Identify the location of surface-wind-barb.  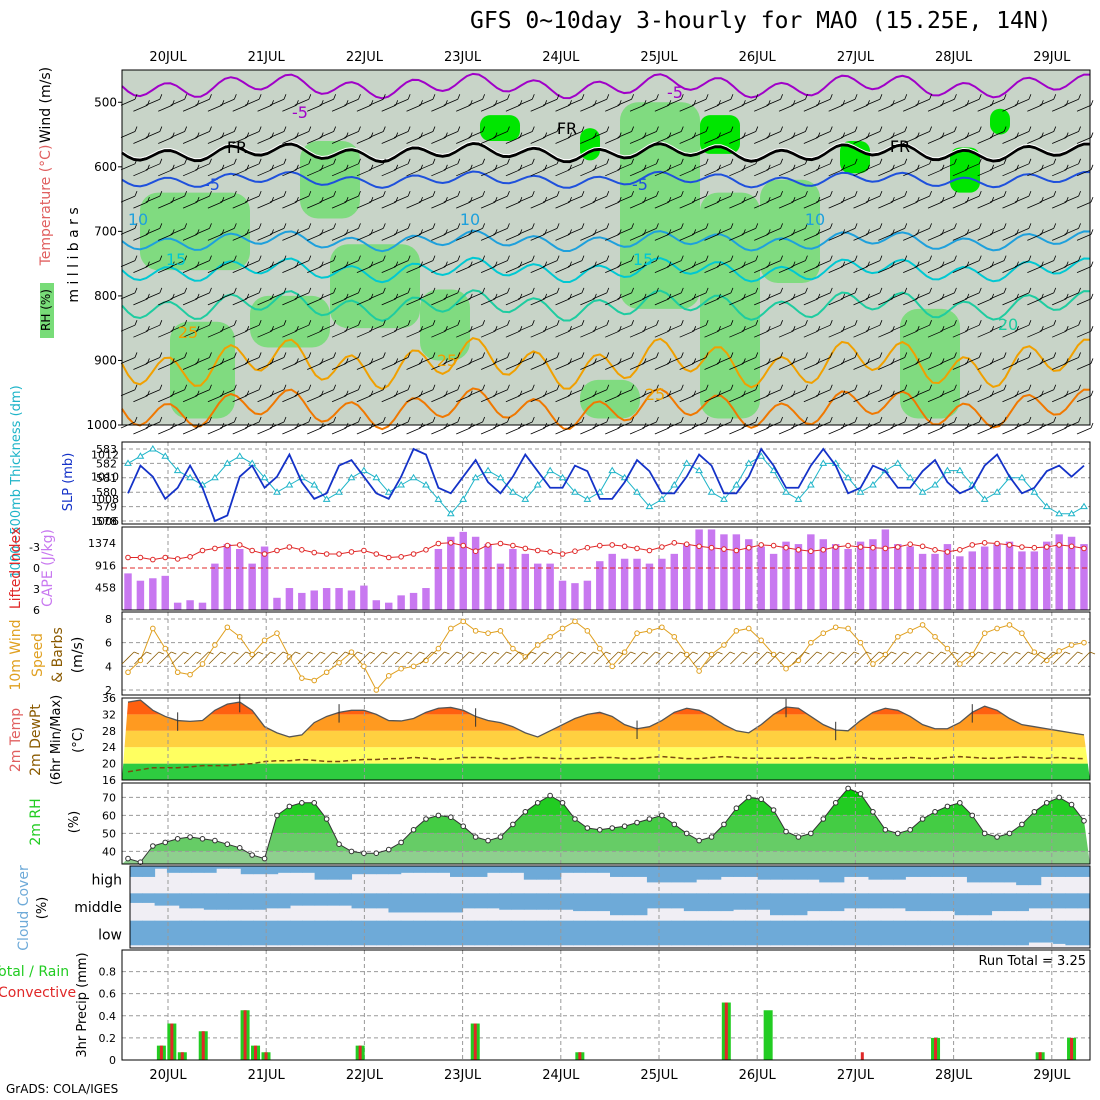
(860, 658).